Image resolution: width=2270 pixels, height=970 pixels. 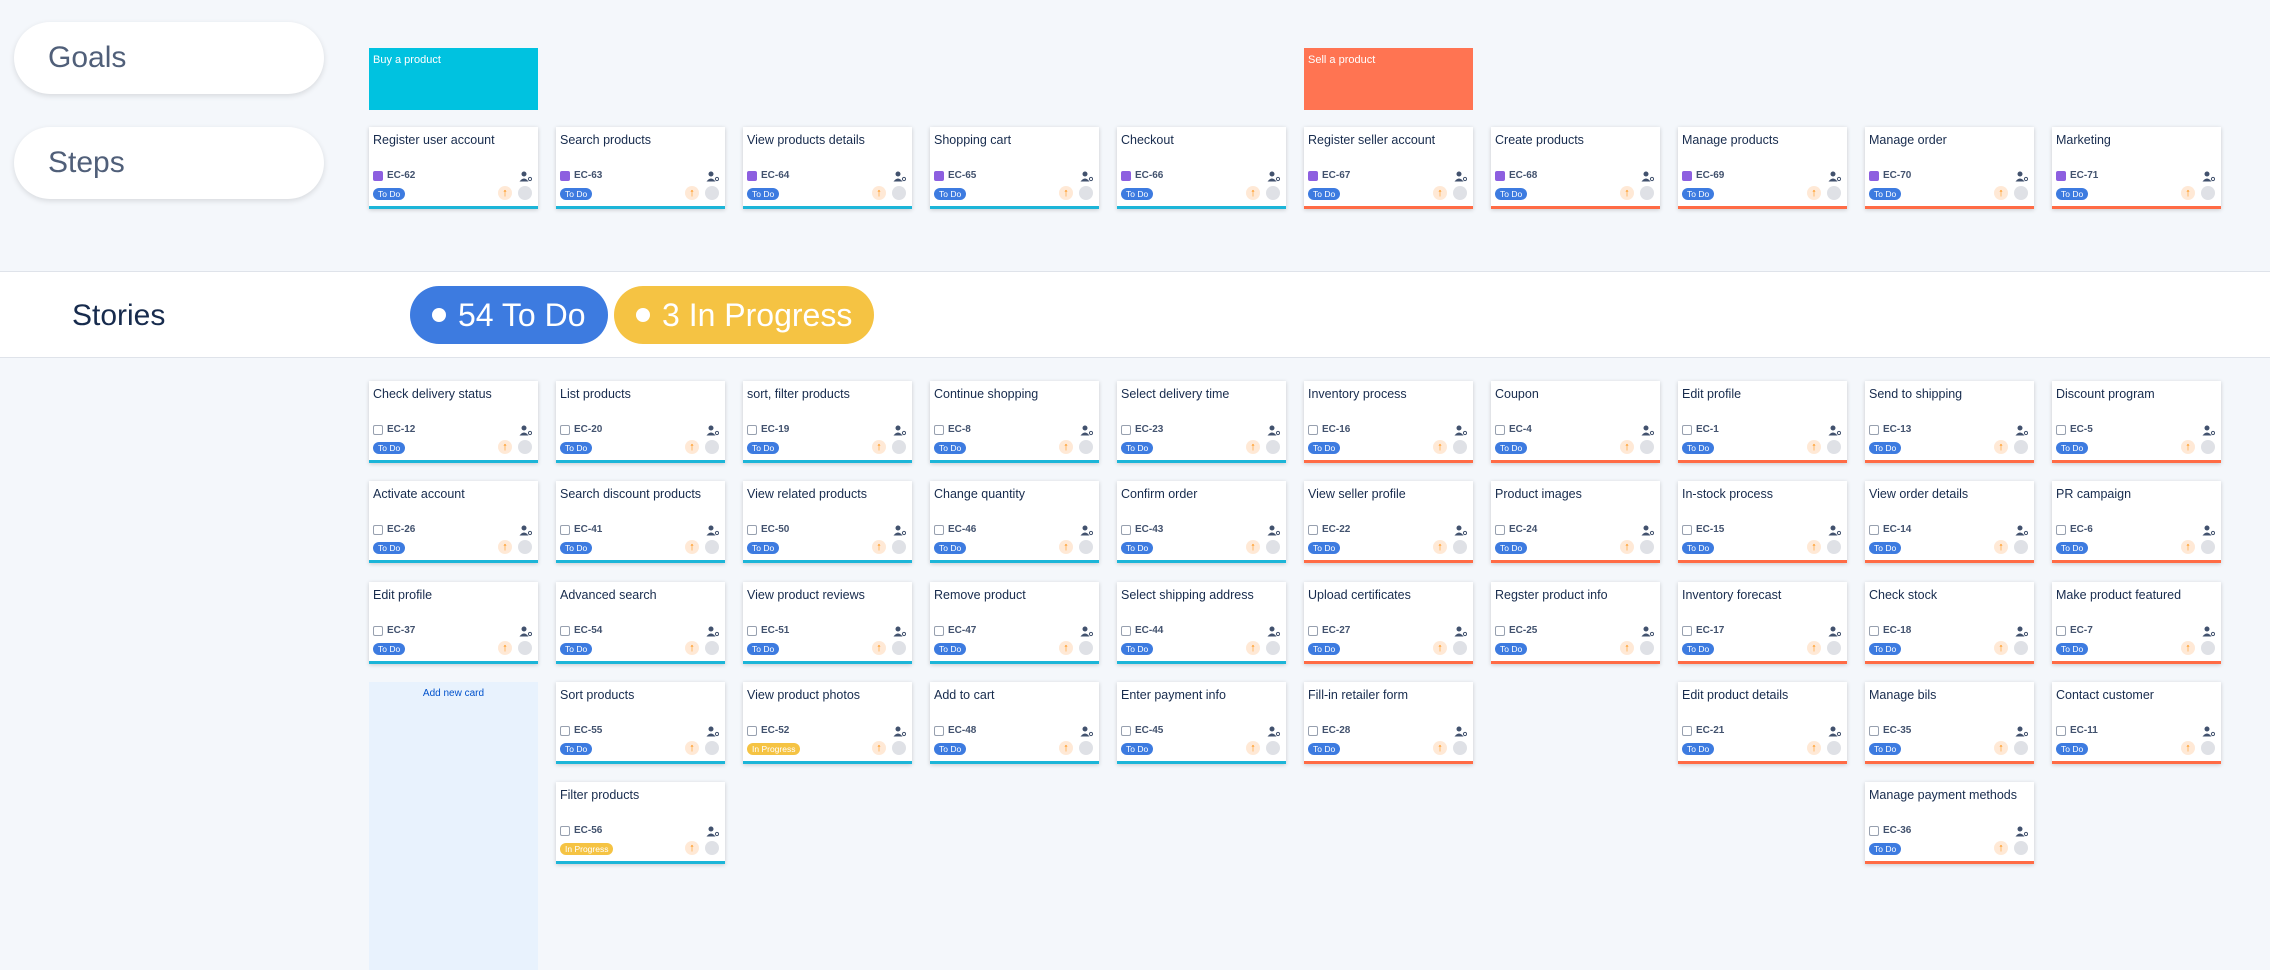 What do you see at coordinates (1388, 168) in the screenshot?
I see `step-card: Register seller account EC-67 To Do ↑` at bounding box center [1388, 168].